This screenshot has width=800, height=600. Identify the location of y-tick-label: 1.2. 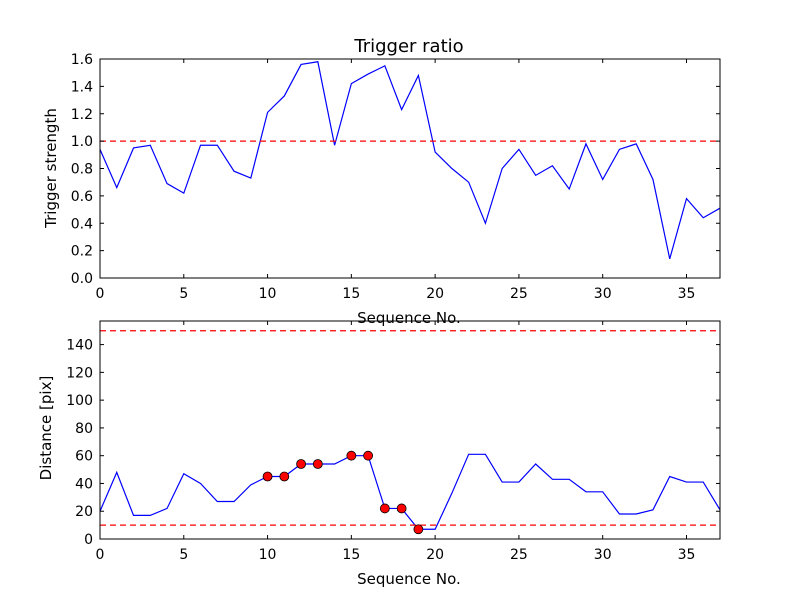
(82, 115).